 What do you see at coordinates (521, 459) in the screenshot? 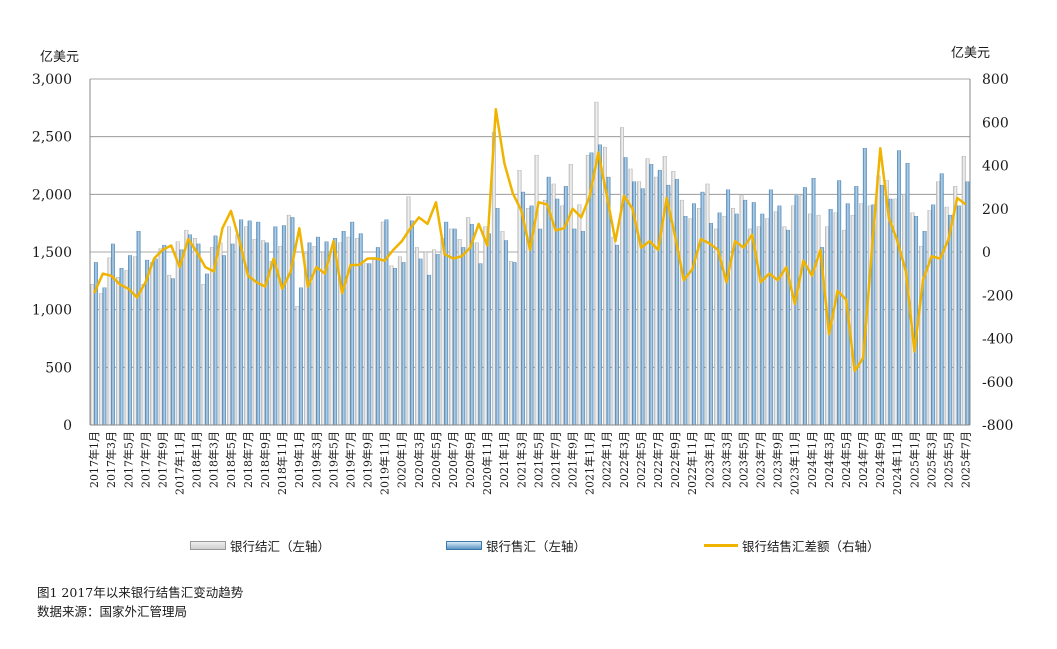
I see `x-tick-label: 2021年3月` at bounding box center [521, 459].